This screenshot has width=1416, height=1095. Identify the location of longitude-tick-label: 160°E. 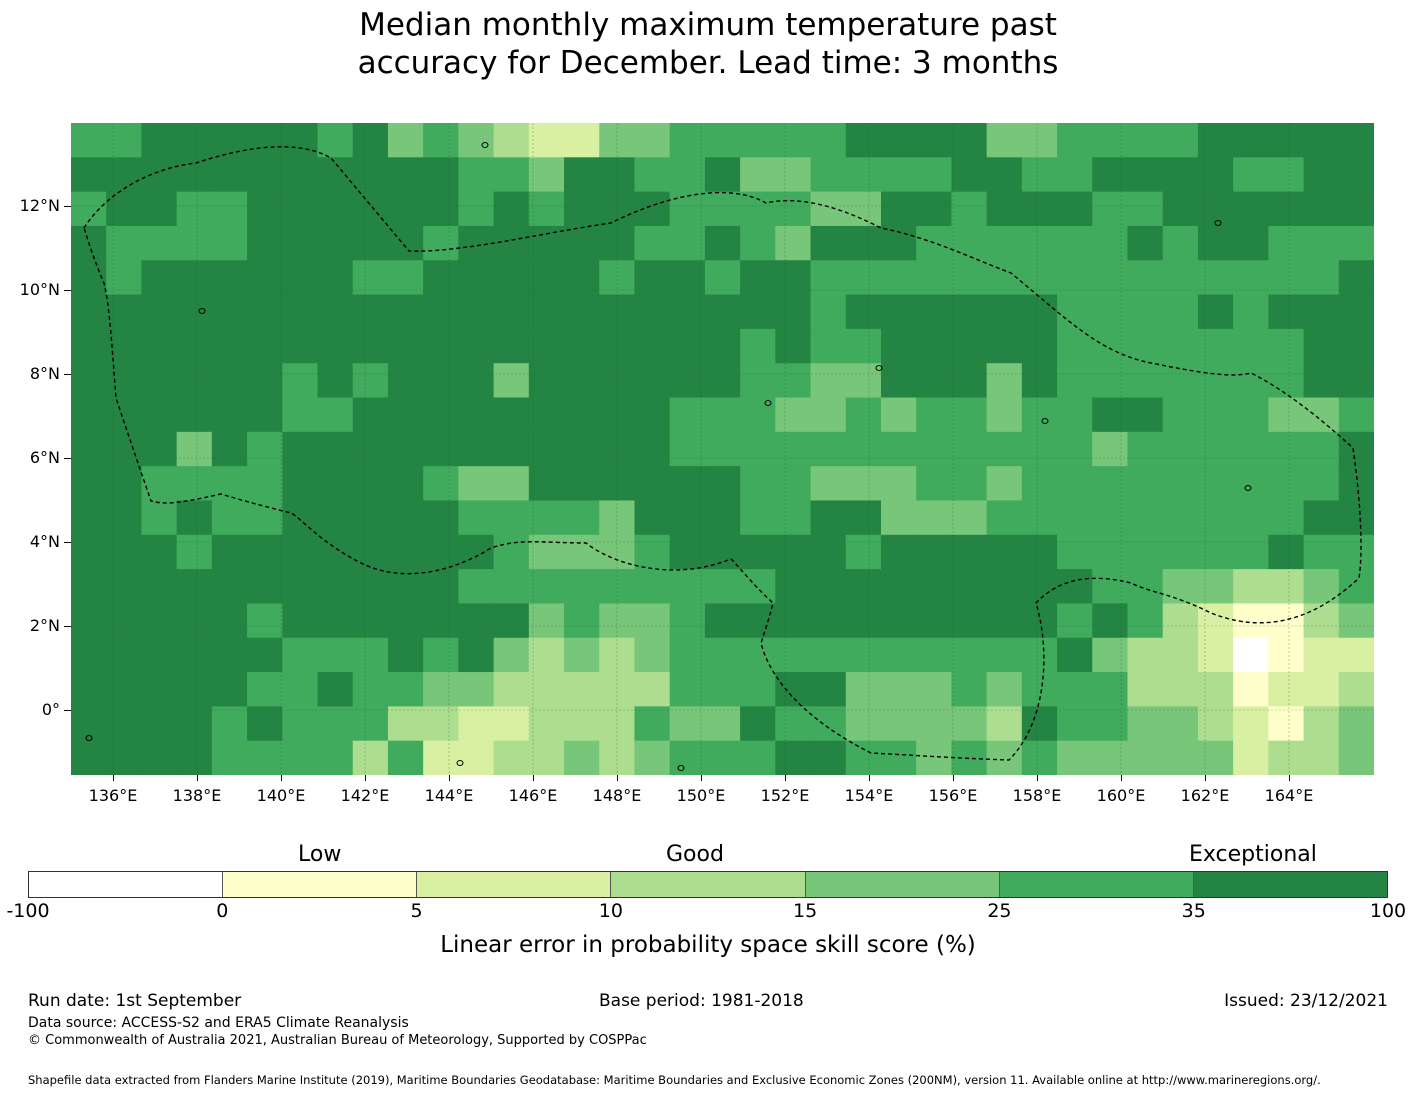
(1121, 795).